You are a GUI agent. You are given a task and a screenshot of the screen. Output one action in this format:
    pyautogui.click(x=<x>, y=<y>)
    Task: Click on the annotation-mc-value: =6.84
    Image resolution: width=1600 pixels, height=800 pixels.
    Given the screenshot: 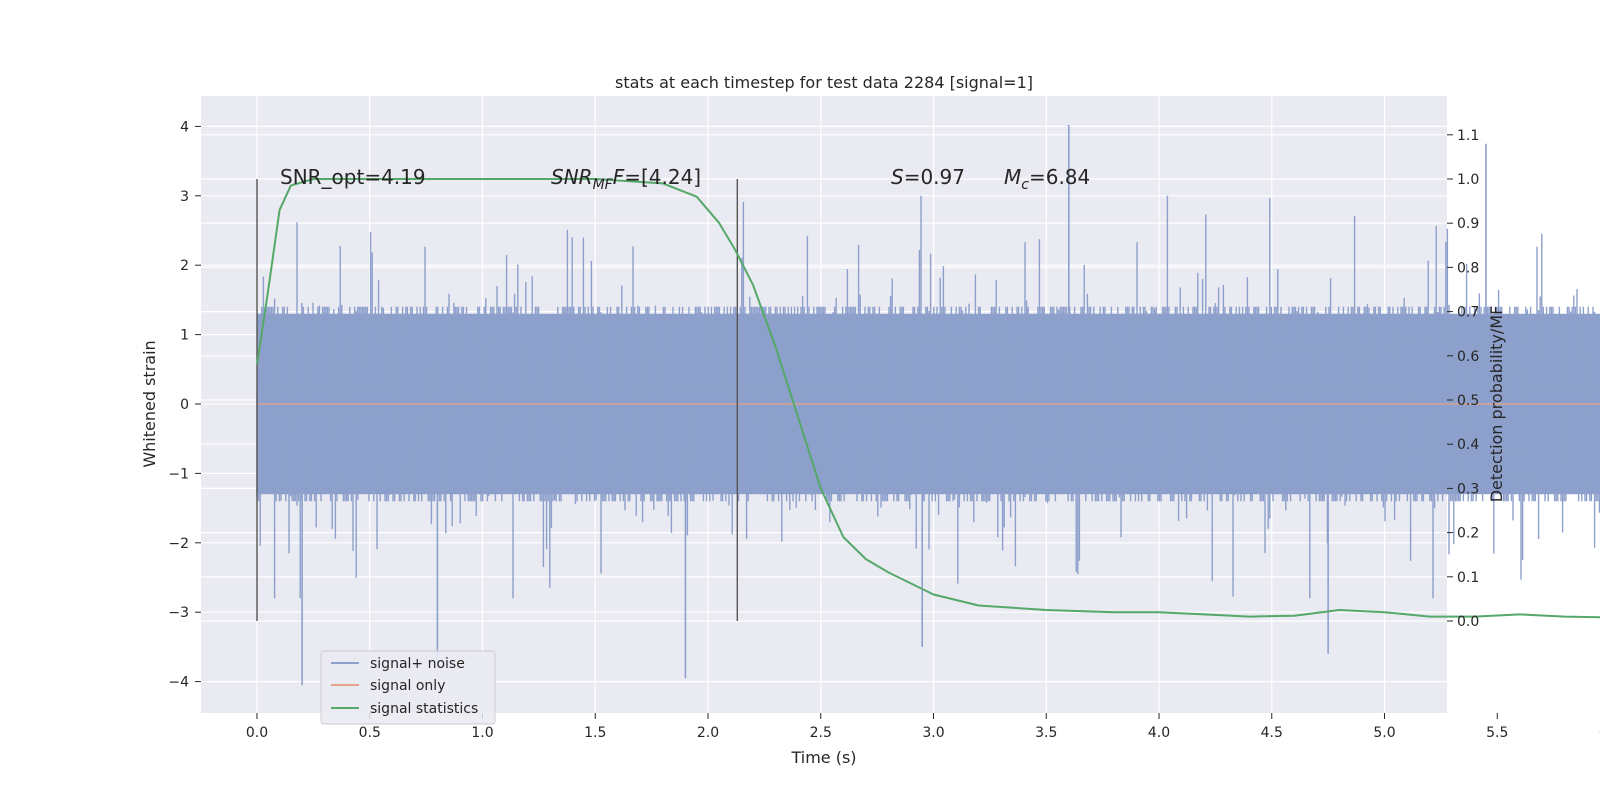 What is the action you would take?
    pyautogui.click(x=1059, y=177)
    